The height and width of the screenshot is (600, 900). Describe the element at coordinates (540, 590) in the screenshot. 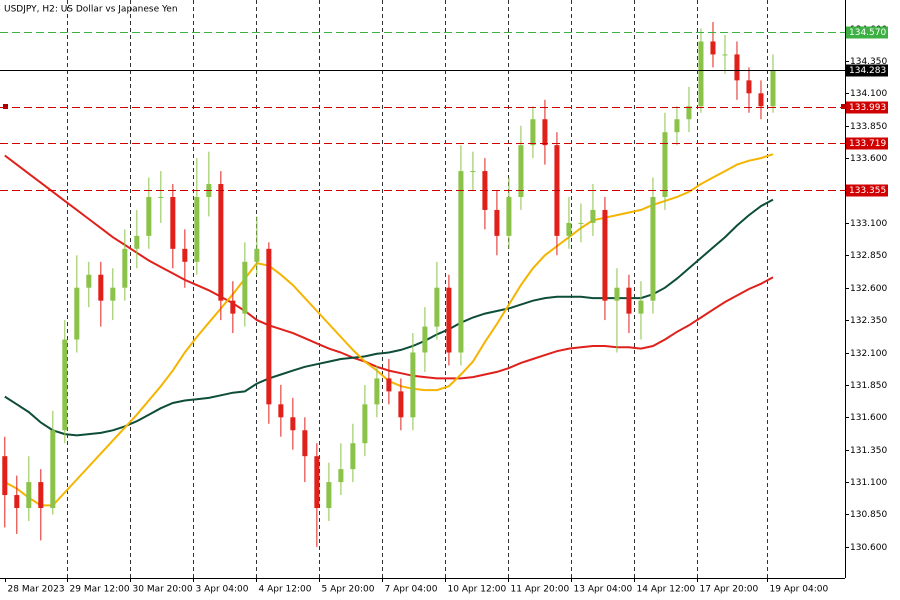

I see `x-tick-label: 11 Apr 20:00` at that location.